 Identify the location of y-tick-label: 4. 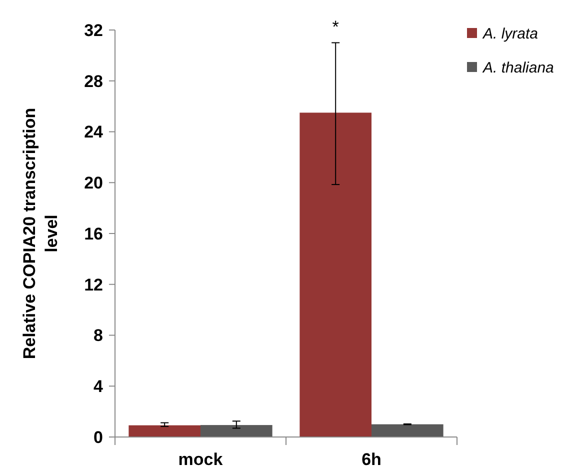
(99, 386).